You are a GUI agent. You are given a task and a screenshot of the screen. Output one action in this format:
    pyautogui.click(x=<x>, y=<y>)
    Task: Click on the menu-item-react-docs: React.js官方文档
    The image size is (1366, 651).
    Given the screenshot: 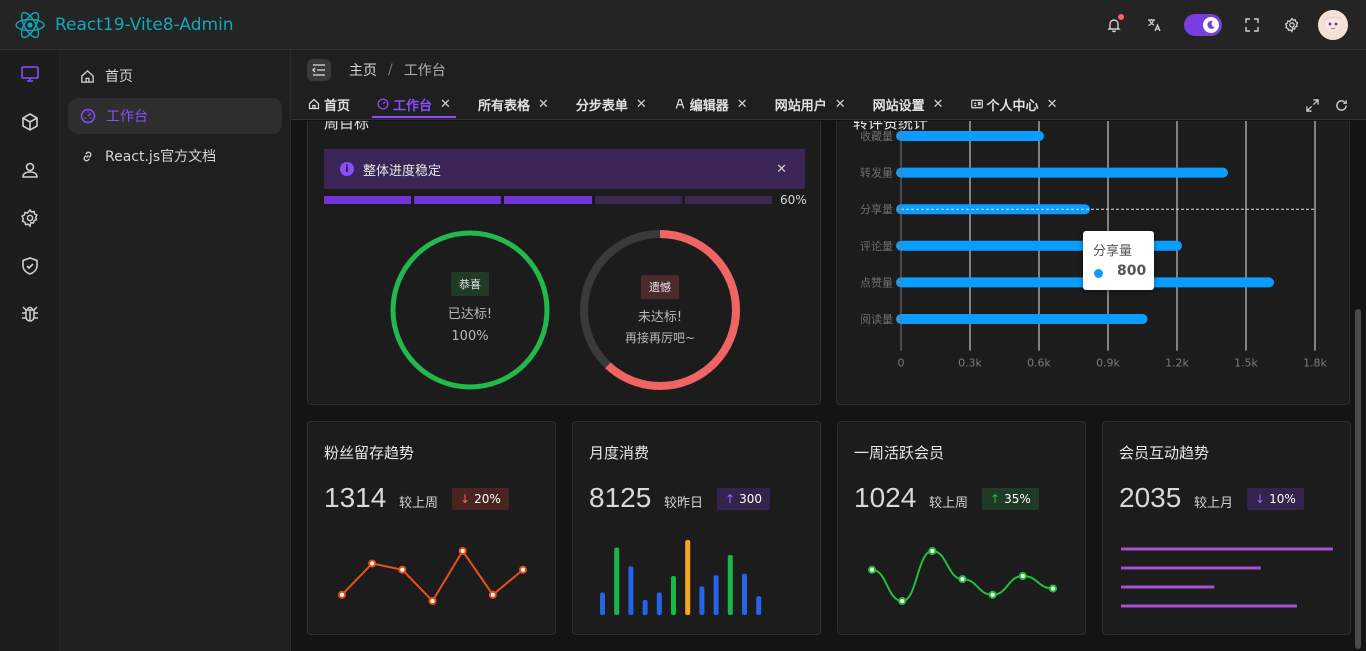 What is the action you would take?
    pyautogui.click(x=175, y=156)
    